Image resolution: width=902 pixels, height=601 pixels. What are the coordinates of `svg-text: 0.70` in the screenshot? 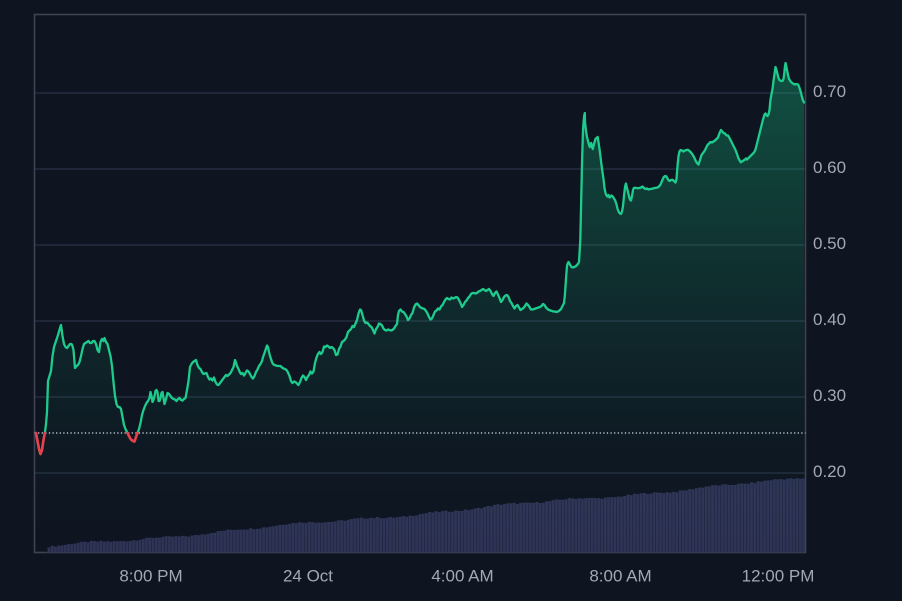 It's located at (829, 91).